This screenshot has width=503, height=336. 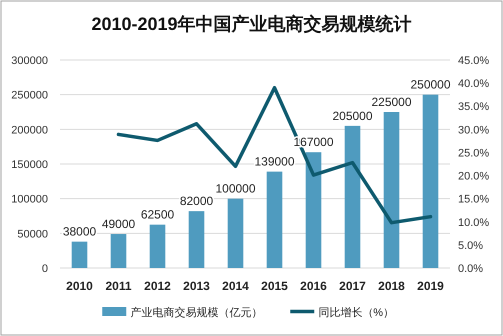 What do you see at coordinates (430, 286) in the screenshot?
I see `x-tick-label: 2019` at bounding box center [430, 286].